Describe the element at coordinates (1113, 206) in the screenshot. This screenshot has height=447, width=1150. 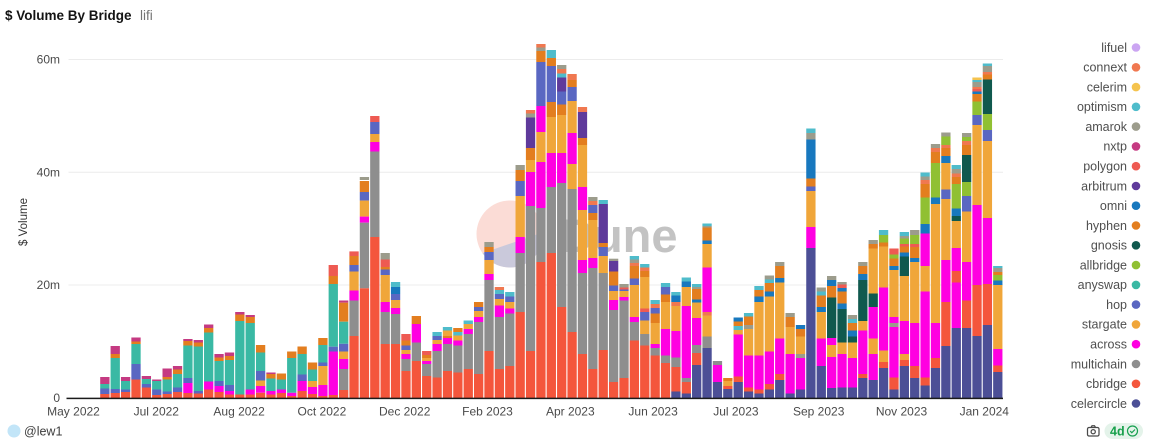
I see `svg-text: omni` at that location.